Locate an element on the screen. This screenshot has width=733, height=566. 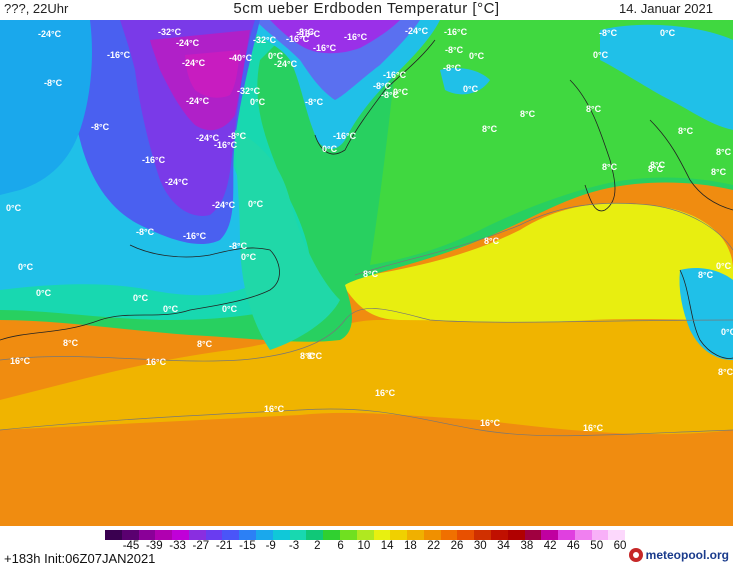
iceland is located at coordinates (465, 81).